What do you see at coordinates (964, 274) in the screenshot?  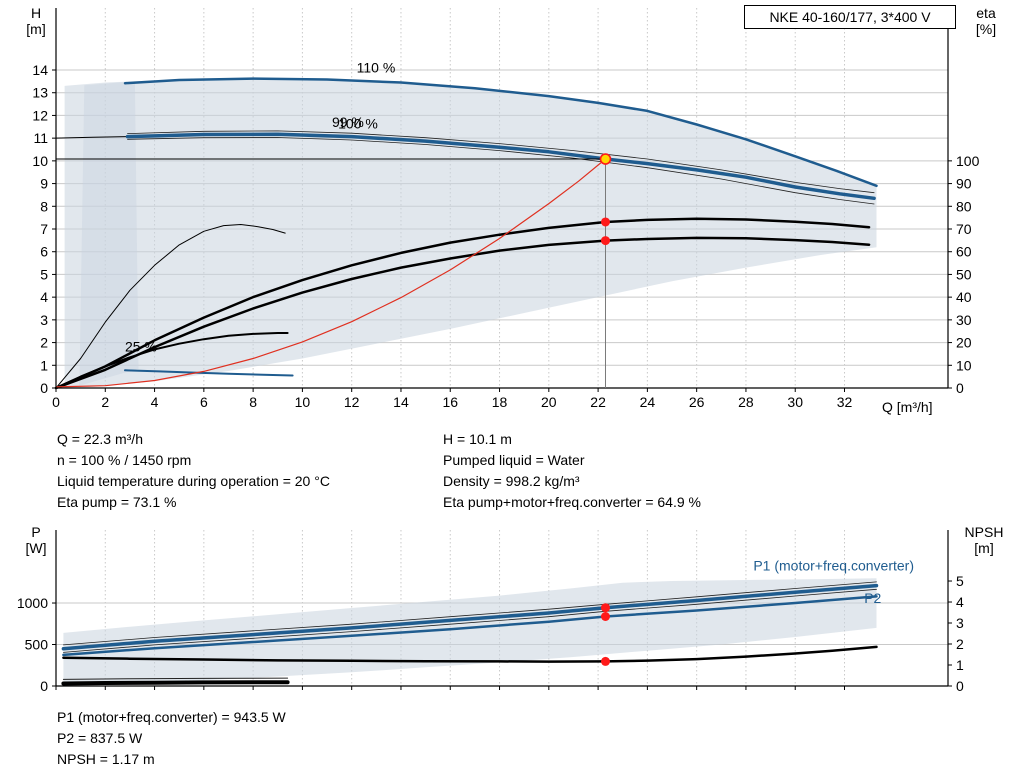 I see `right-tick-label: 50` at bounding box center [964, 274].